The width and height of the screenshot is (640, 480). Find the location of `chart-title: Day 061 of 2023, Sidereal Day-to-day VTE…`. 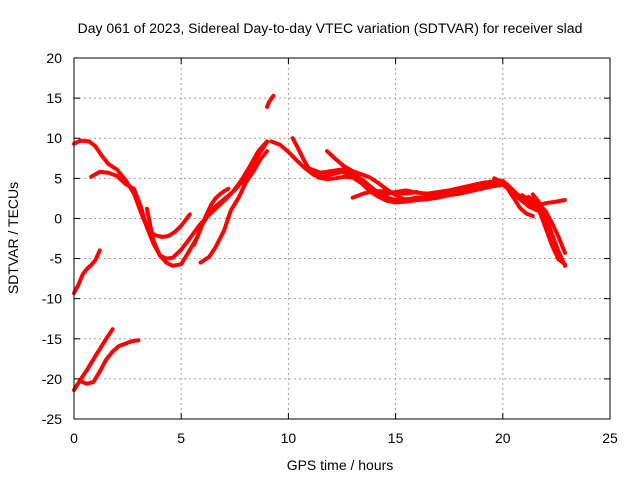

chart-title: Day 061 of 2023, Sidereal Day-to-day VTE… is located at coordinates (330, 28).